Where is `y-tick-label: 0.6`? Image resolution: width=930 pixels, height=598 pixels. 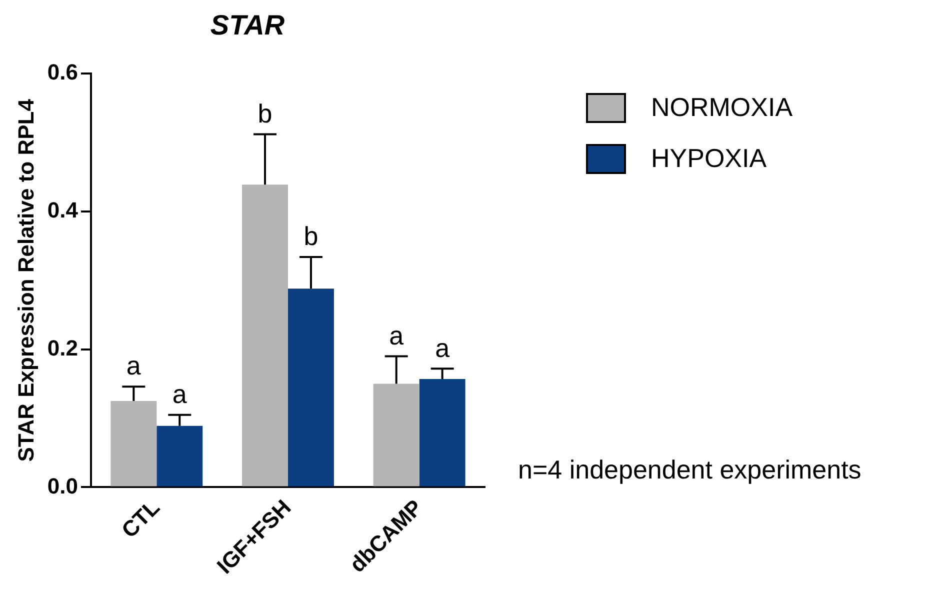 y-tick-label: 0.6 is located at coordinates (62, 72).